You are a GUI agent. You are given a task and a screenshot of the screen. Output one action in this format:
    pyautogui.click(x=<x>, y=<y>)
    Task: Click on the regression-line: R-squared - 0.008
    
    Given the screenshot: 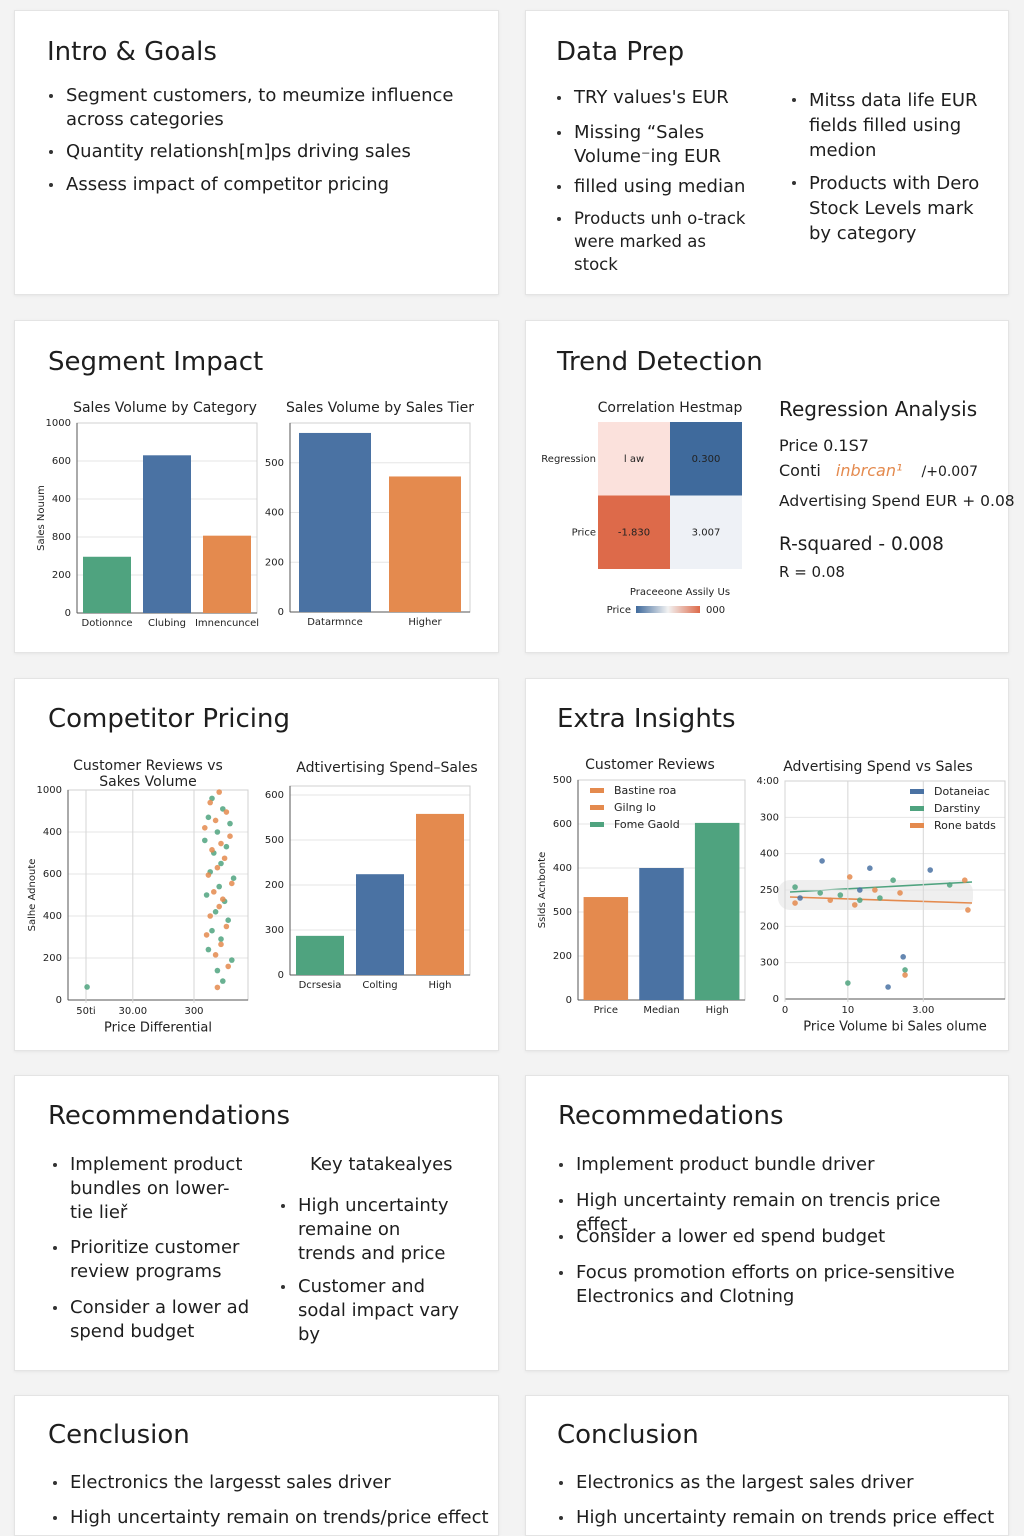 What is the action you would take?
    pyautogui.click(x=861, y=544)
    